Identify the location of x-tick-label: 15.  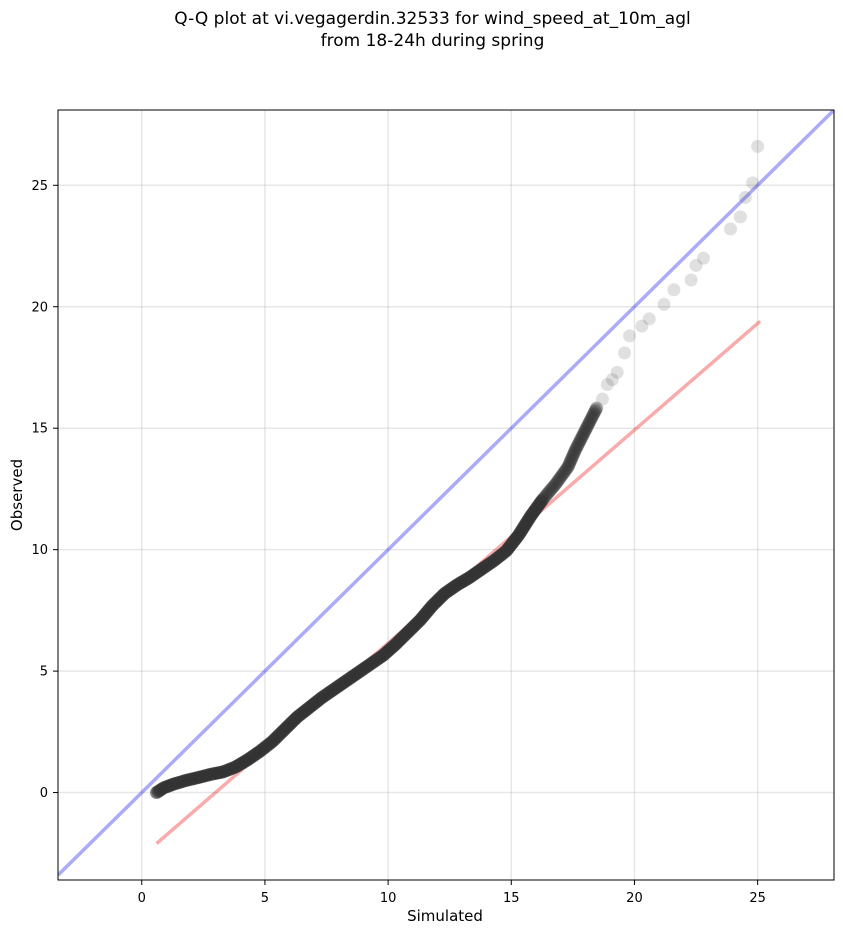
(511, 898).